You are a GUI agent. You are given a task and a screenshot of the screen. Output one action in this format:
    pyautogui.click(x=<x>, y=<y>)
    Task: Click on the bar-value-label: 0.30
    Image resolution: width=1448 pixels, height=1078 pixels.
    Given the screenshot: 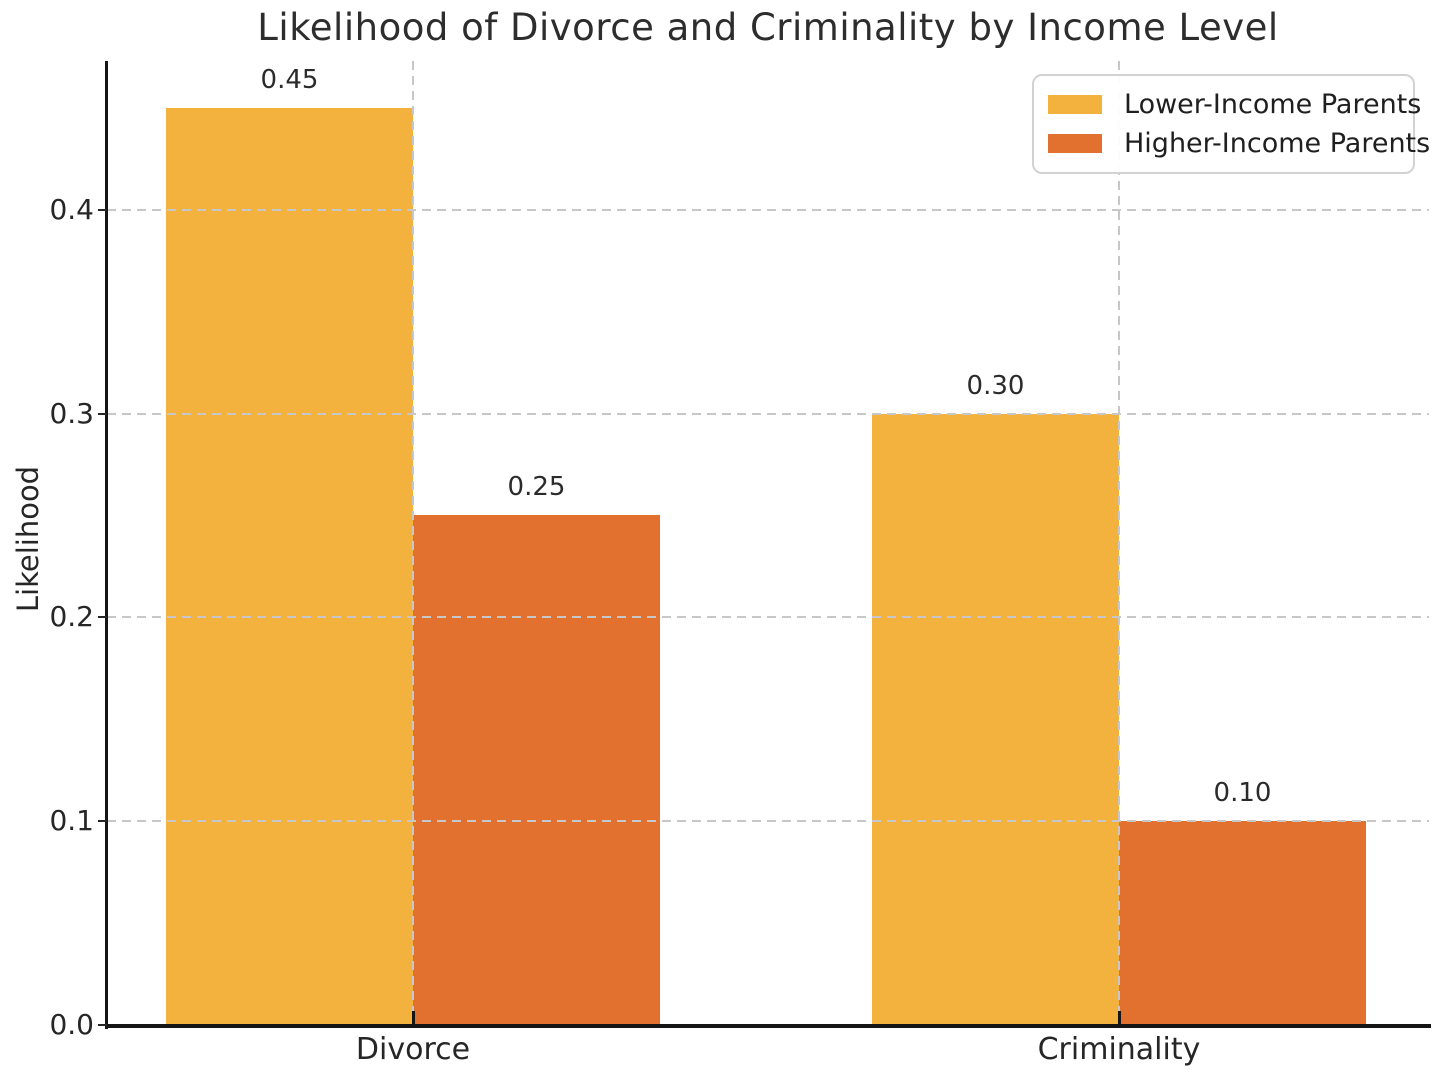 What is the action you would take?
    pyautogui.click(x=995, y=385)
    